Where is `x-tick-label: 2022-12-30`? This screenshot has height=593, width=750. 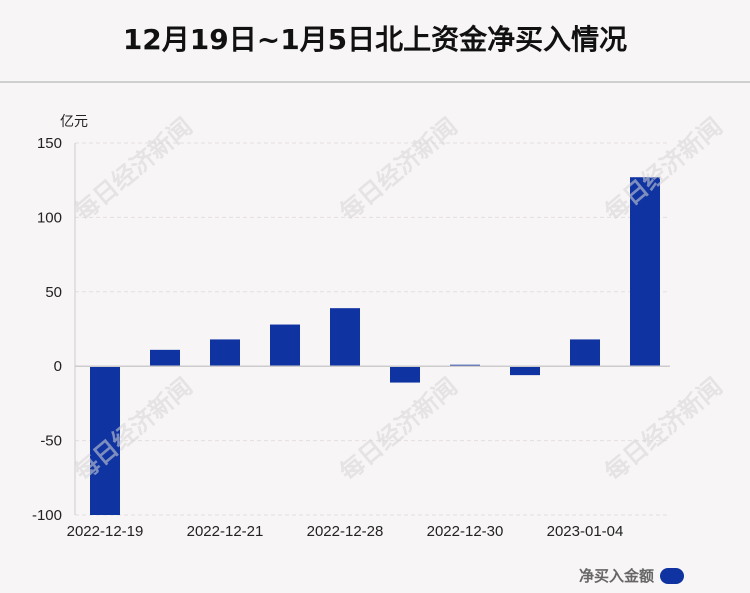
x-tick-label: 2022-12-30 is located at coordinates (465, 531).